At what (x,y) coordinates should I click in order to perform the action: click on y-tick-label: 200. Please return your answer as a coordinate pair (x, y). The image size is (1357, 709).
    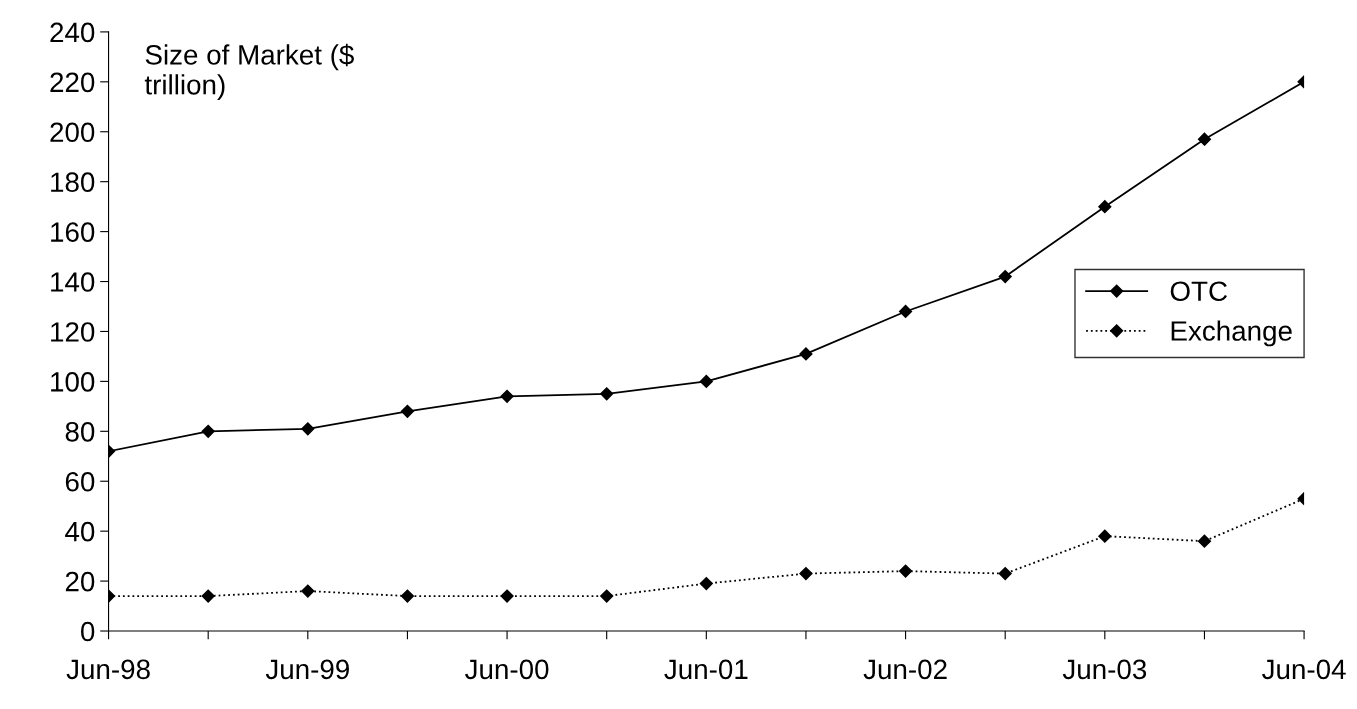
    Looking at the image, I should click on (72, 132).